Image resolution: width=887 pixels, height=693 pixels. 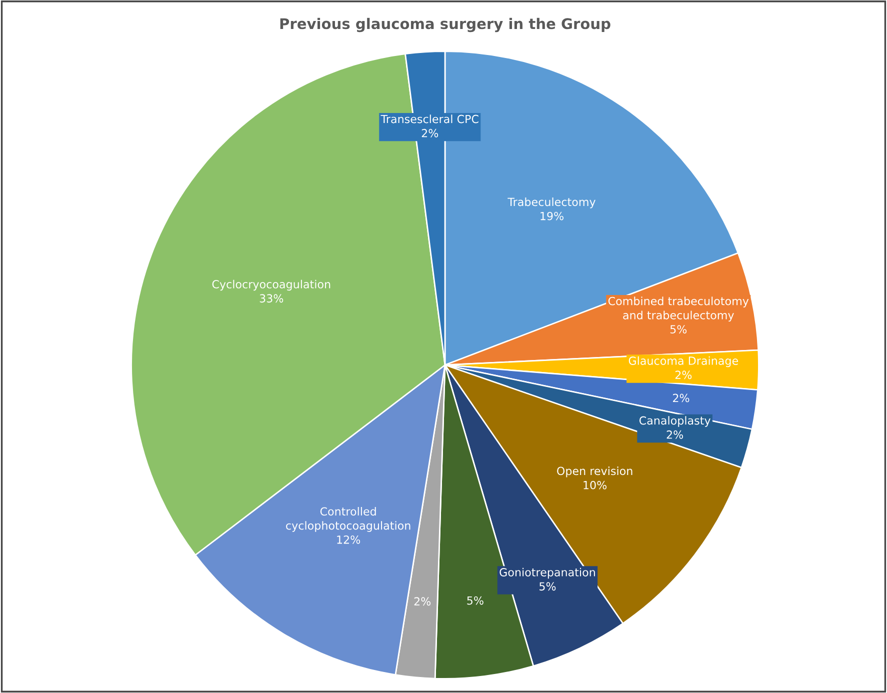 I want to click on data-label: 10%, so click(x=595, y=485).